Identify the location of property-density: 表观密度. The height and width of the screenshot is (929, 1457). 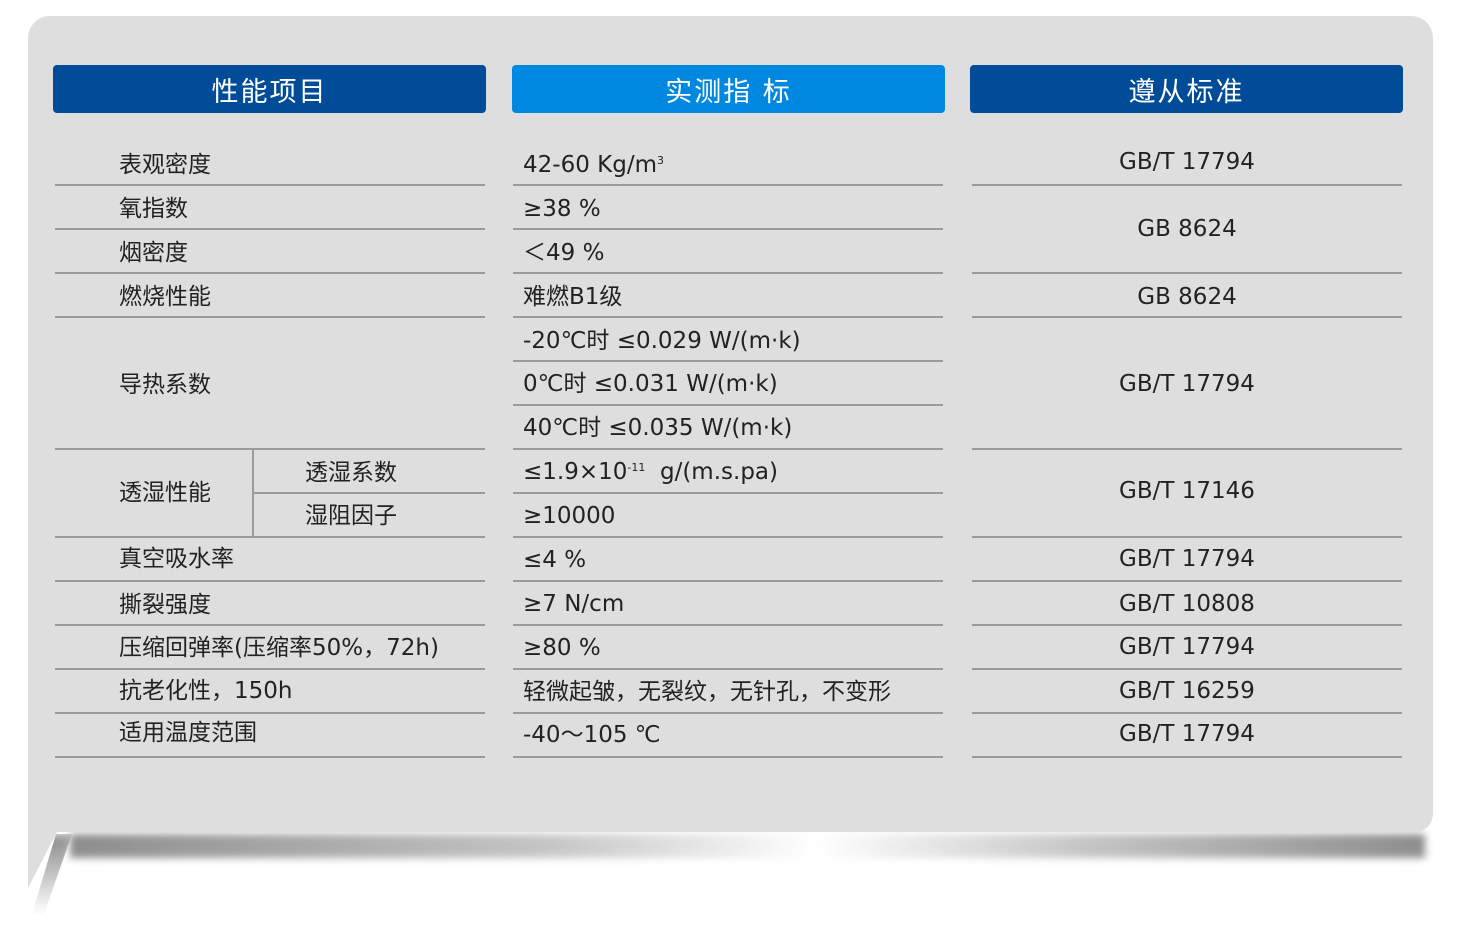
(165, 165).